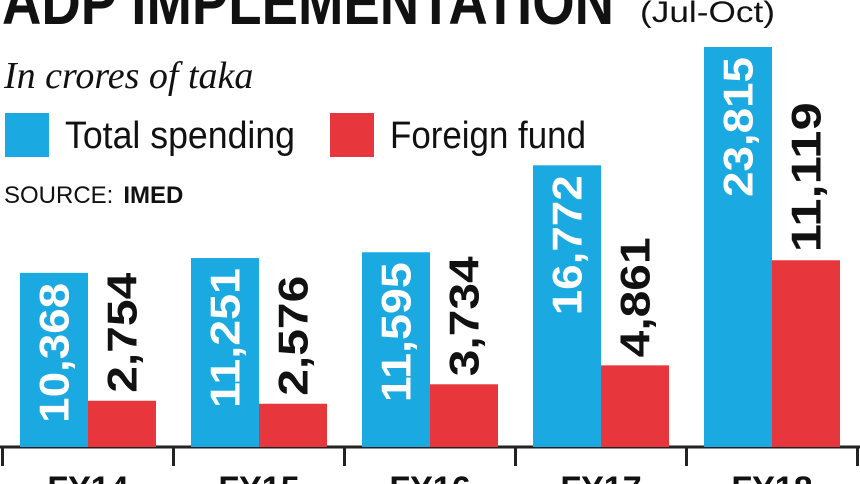  Describe the element at coordinates (54, 353) in the screenshot. I see `value-label: 10,368` at that location.